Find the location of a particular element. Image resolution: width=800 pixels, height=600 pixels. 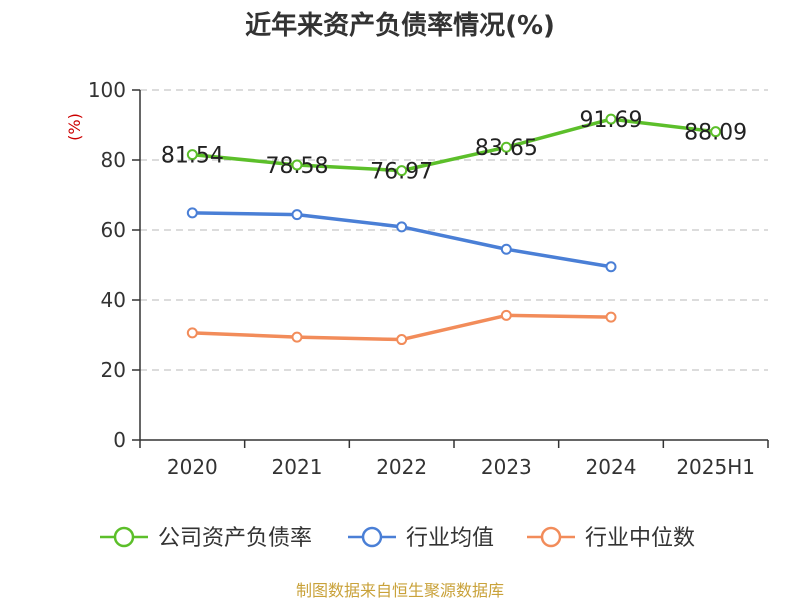

y-tick-label-5: 100 is located at coordinates (107, 90).